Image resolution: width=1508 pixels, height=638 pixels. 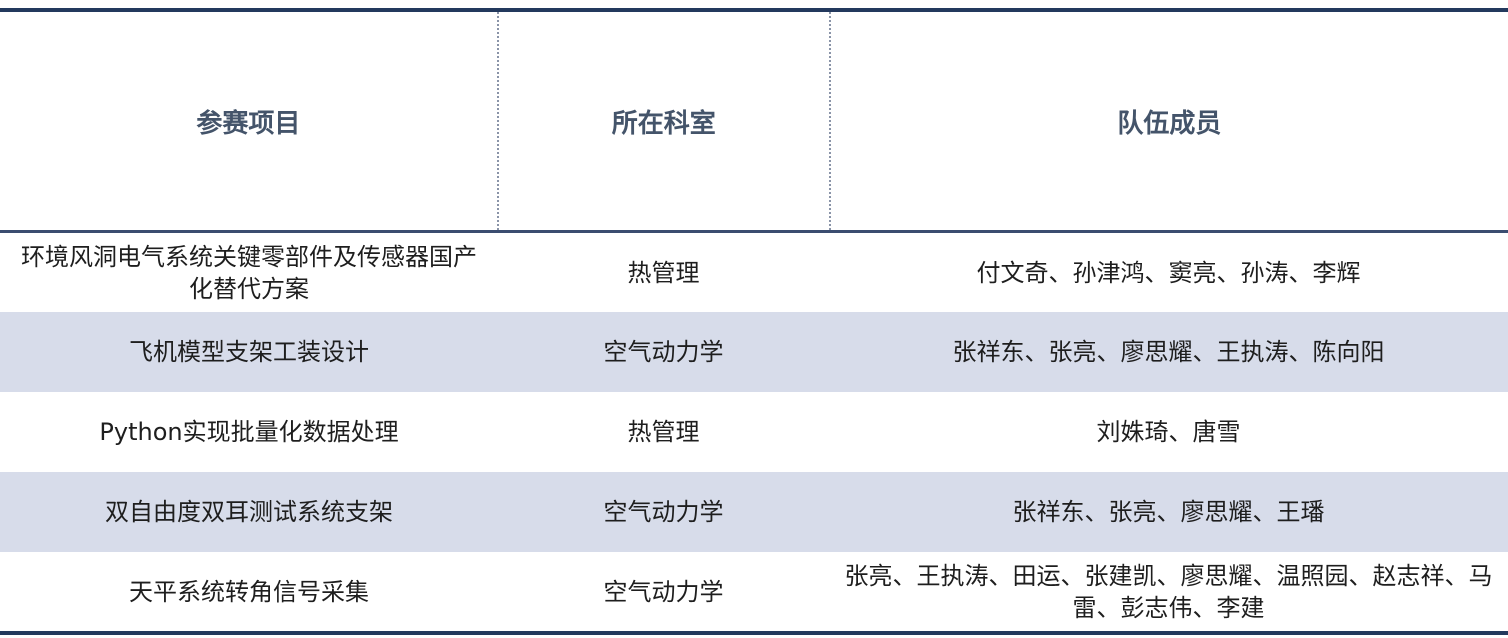 What do you see at coordinates (1168, 352) in the screenshot?
I see `cell-members: 张祥东、张亮、廖思耀、王执涛、陈向阳` at bounding box center [1168, 352].